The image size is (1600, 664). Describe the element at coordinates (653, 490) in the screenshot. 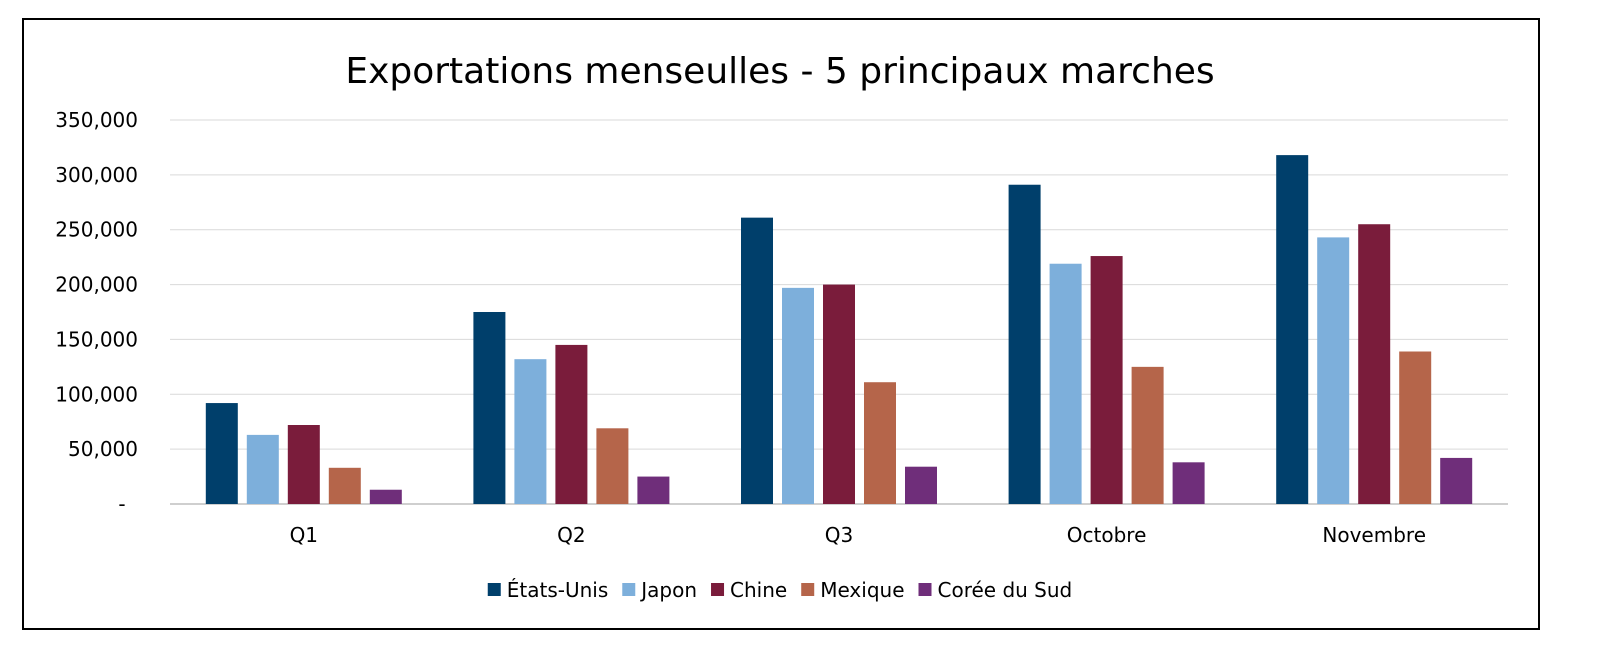

I see `bar-coree-du-sud-q2` at that location.